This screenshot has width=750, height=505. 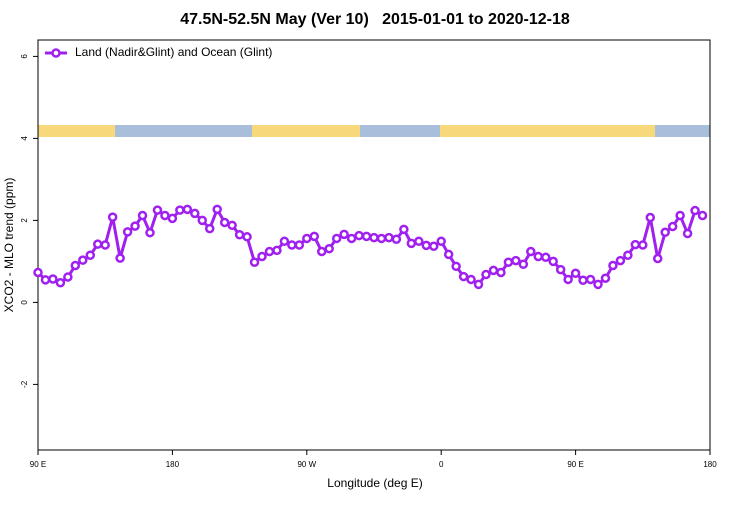 What do you see at coordinates (24, 138) in the screenshot?
I see `y-tick-label: 4` at bounding box center [24, 138].